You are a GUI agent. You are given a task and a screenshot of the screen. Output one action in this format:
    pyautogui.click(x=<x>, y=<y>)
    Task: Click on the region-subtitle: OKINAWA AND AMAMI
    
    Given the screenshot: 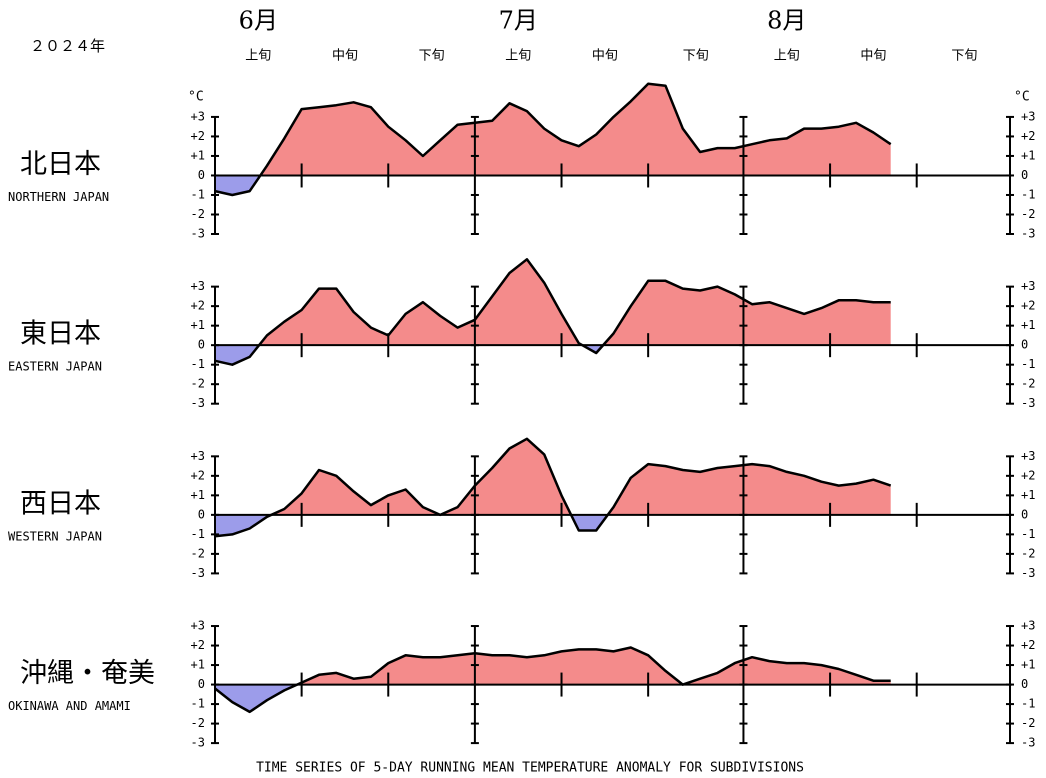 What is the action you would take?
    pyautogui.click(x=69, y=706)
    